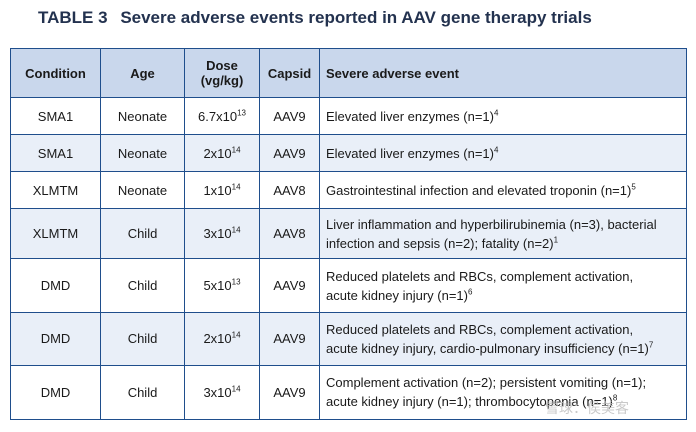  What do you see at coordinates (73, 17) in the screenshot?
I see `table-label: TABLE 3` at bounding box center [73, 17].